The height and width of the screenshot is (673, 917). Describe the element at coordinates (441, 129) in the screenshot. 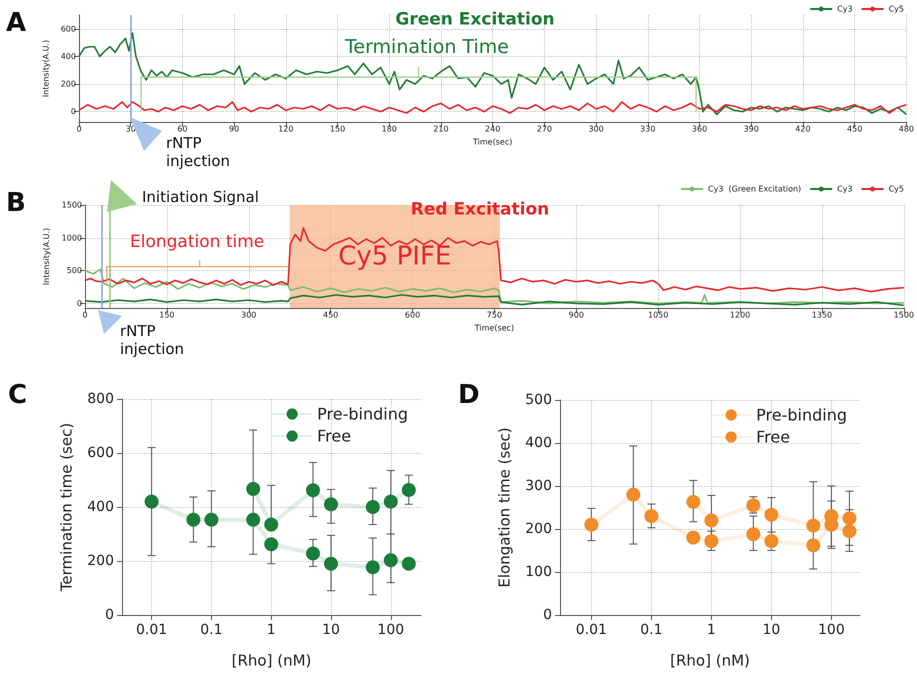

I see `x-tick-label: 210` at that location.